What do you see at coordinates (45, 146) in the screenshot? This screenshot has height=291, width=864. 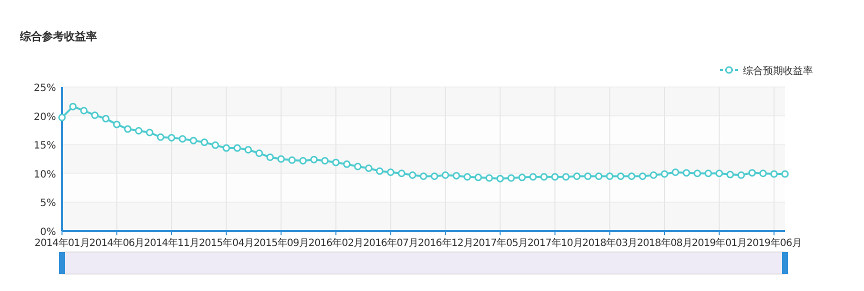 I see `y-tick-label: 15%` at bounding box center [45, 146].